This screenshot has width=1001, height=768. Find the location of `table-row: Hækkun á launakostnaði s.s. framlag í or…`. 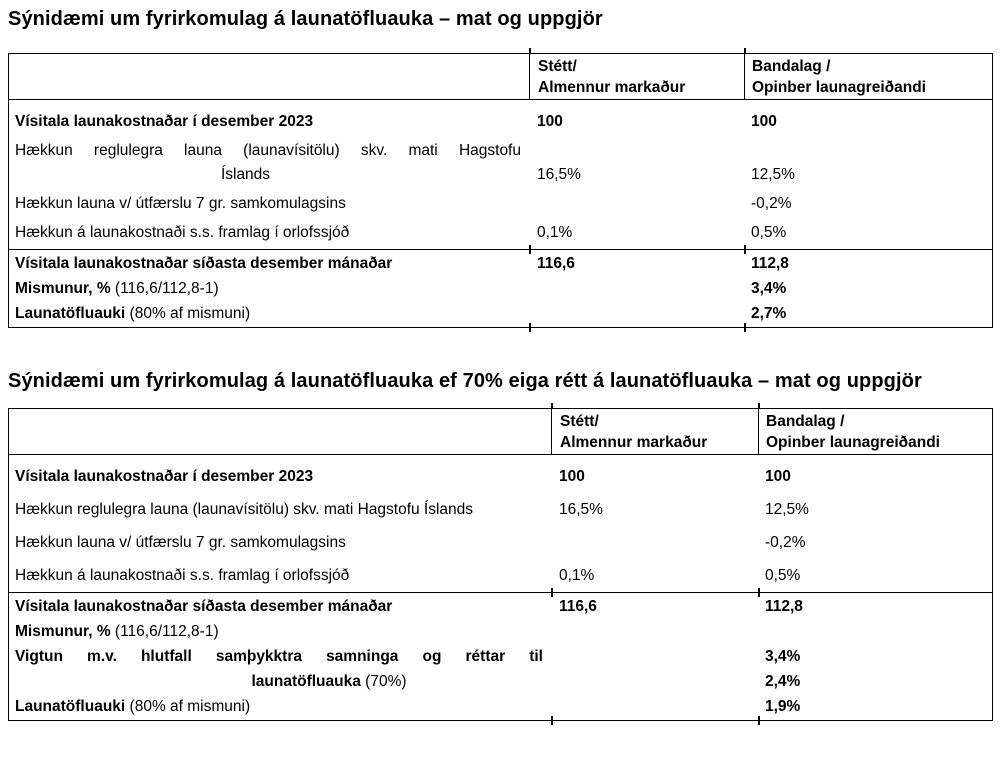

table-row: Hækkun á launakostnaði s.s. framlag í or… is located at coordinates (500, 576).